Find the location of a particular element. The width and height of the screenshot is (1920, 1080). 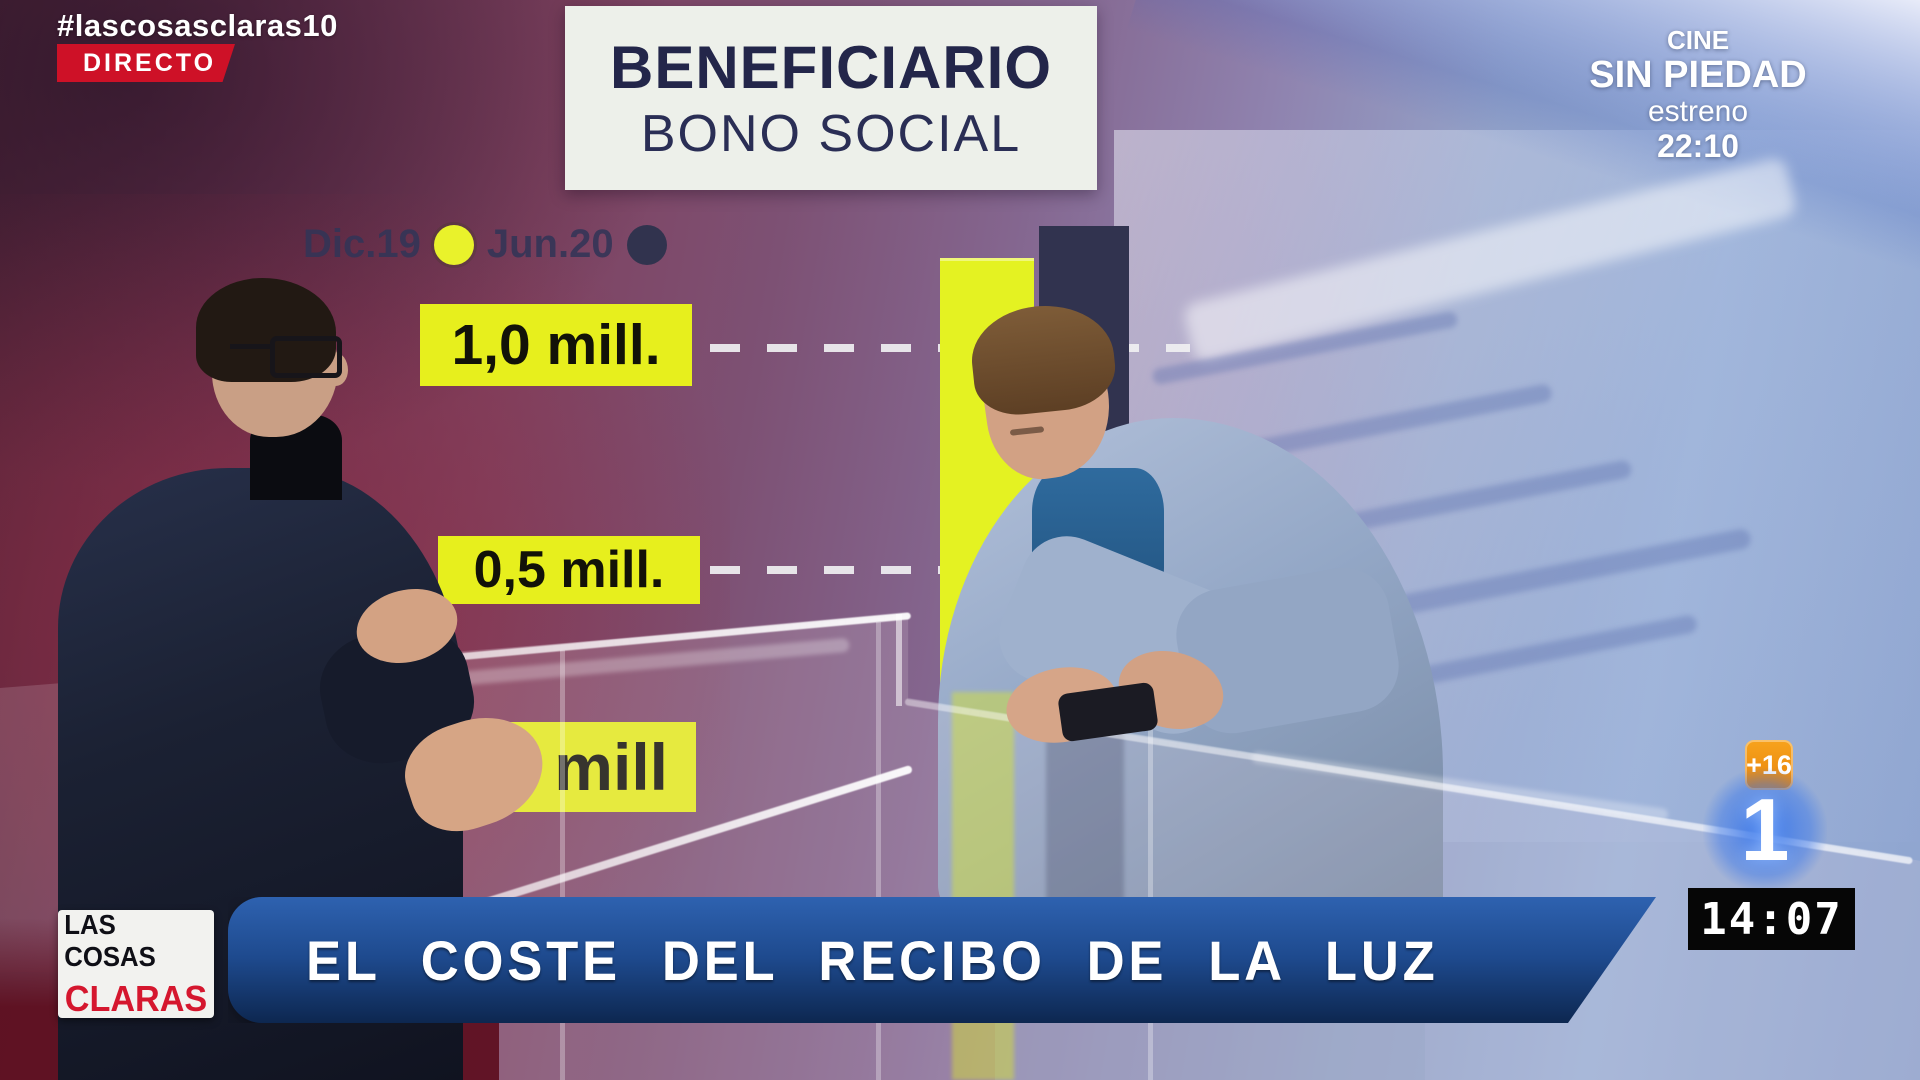

lower-third-headline: EL COSTE DEL RECIBO DE LA LUZ is located at coordinates (872, 960).